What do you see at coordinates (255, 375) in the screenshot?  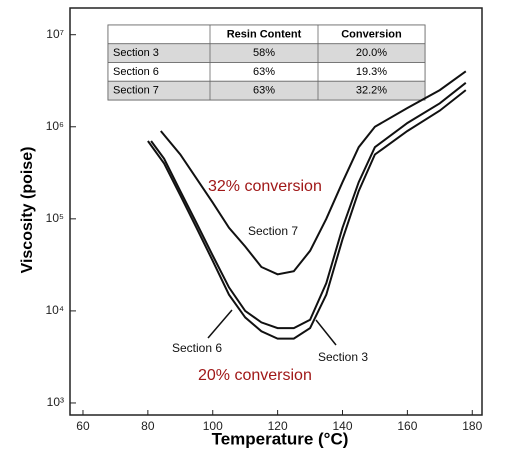 I see `annotation: 20% conversion` at bounding box center [255, 375].